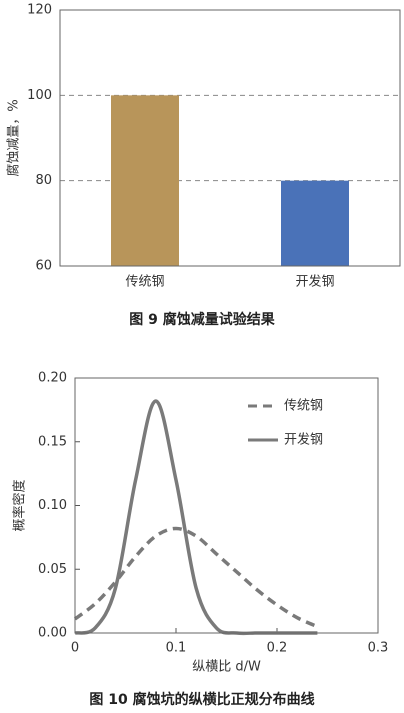 Image resolution: width=404 pixels, height=713 pixels. What do you see at coordinates (75, 648) in the screenshot?
I see `x-tick-label: 0` at bounding box center [75, 648].